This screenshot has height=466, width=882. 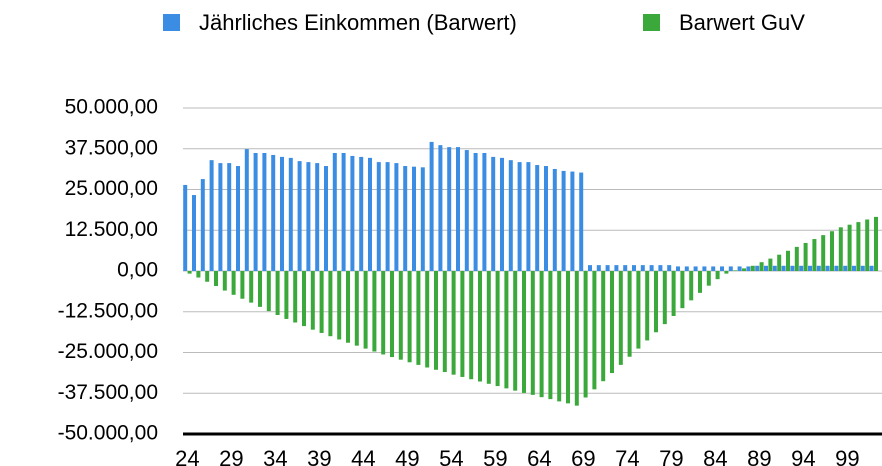 What do you see at coordinates (495, 456) in the screenshot?
I see `x-tick-label: 59` at bounding box center [495, 456].